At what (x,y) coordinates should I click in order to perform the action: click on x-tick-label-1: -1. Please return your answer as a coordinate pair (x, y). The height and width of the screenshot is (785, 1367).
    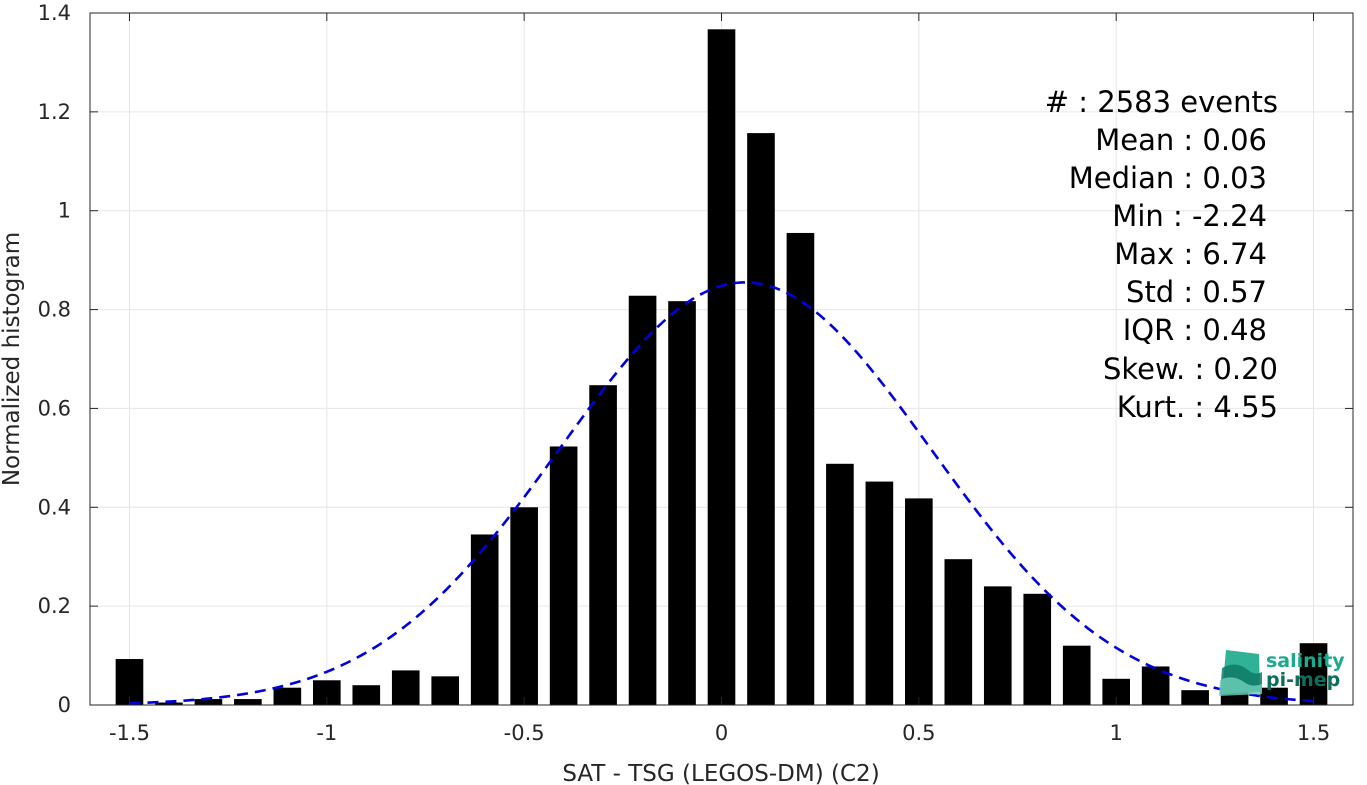
    Looking at the image, I should click on (326, 733).